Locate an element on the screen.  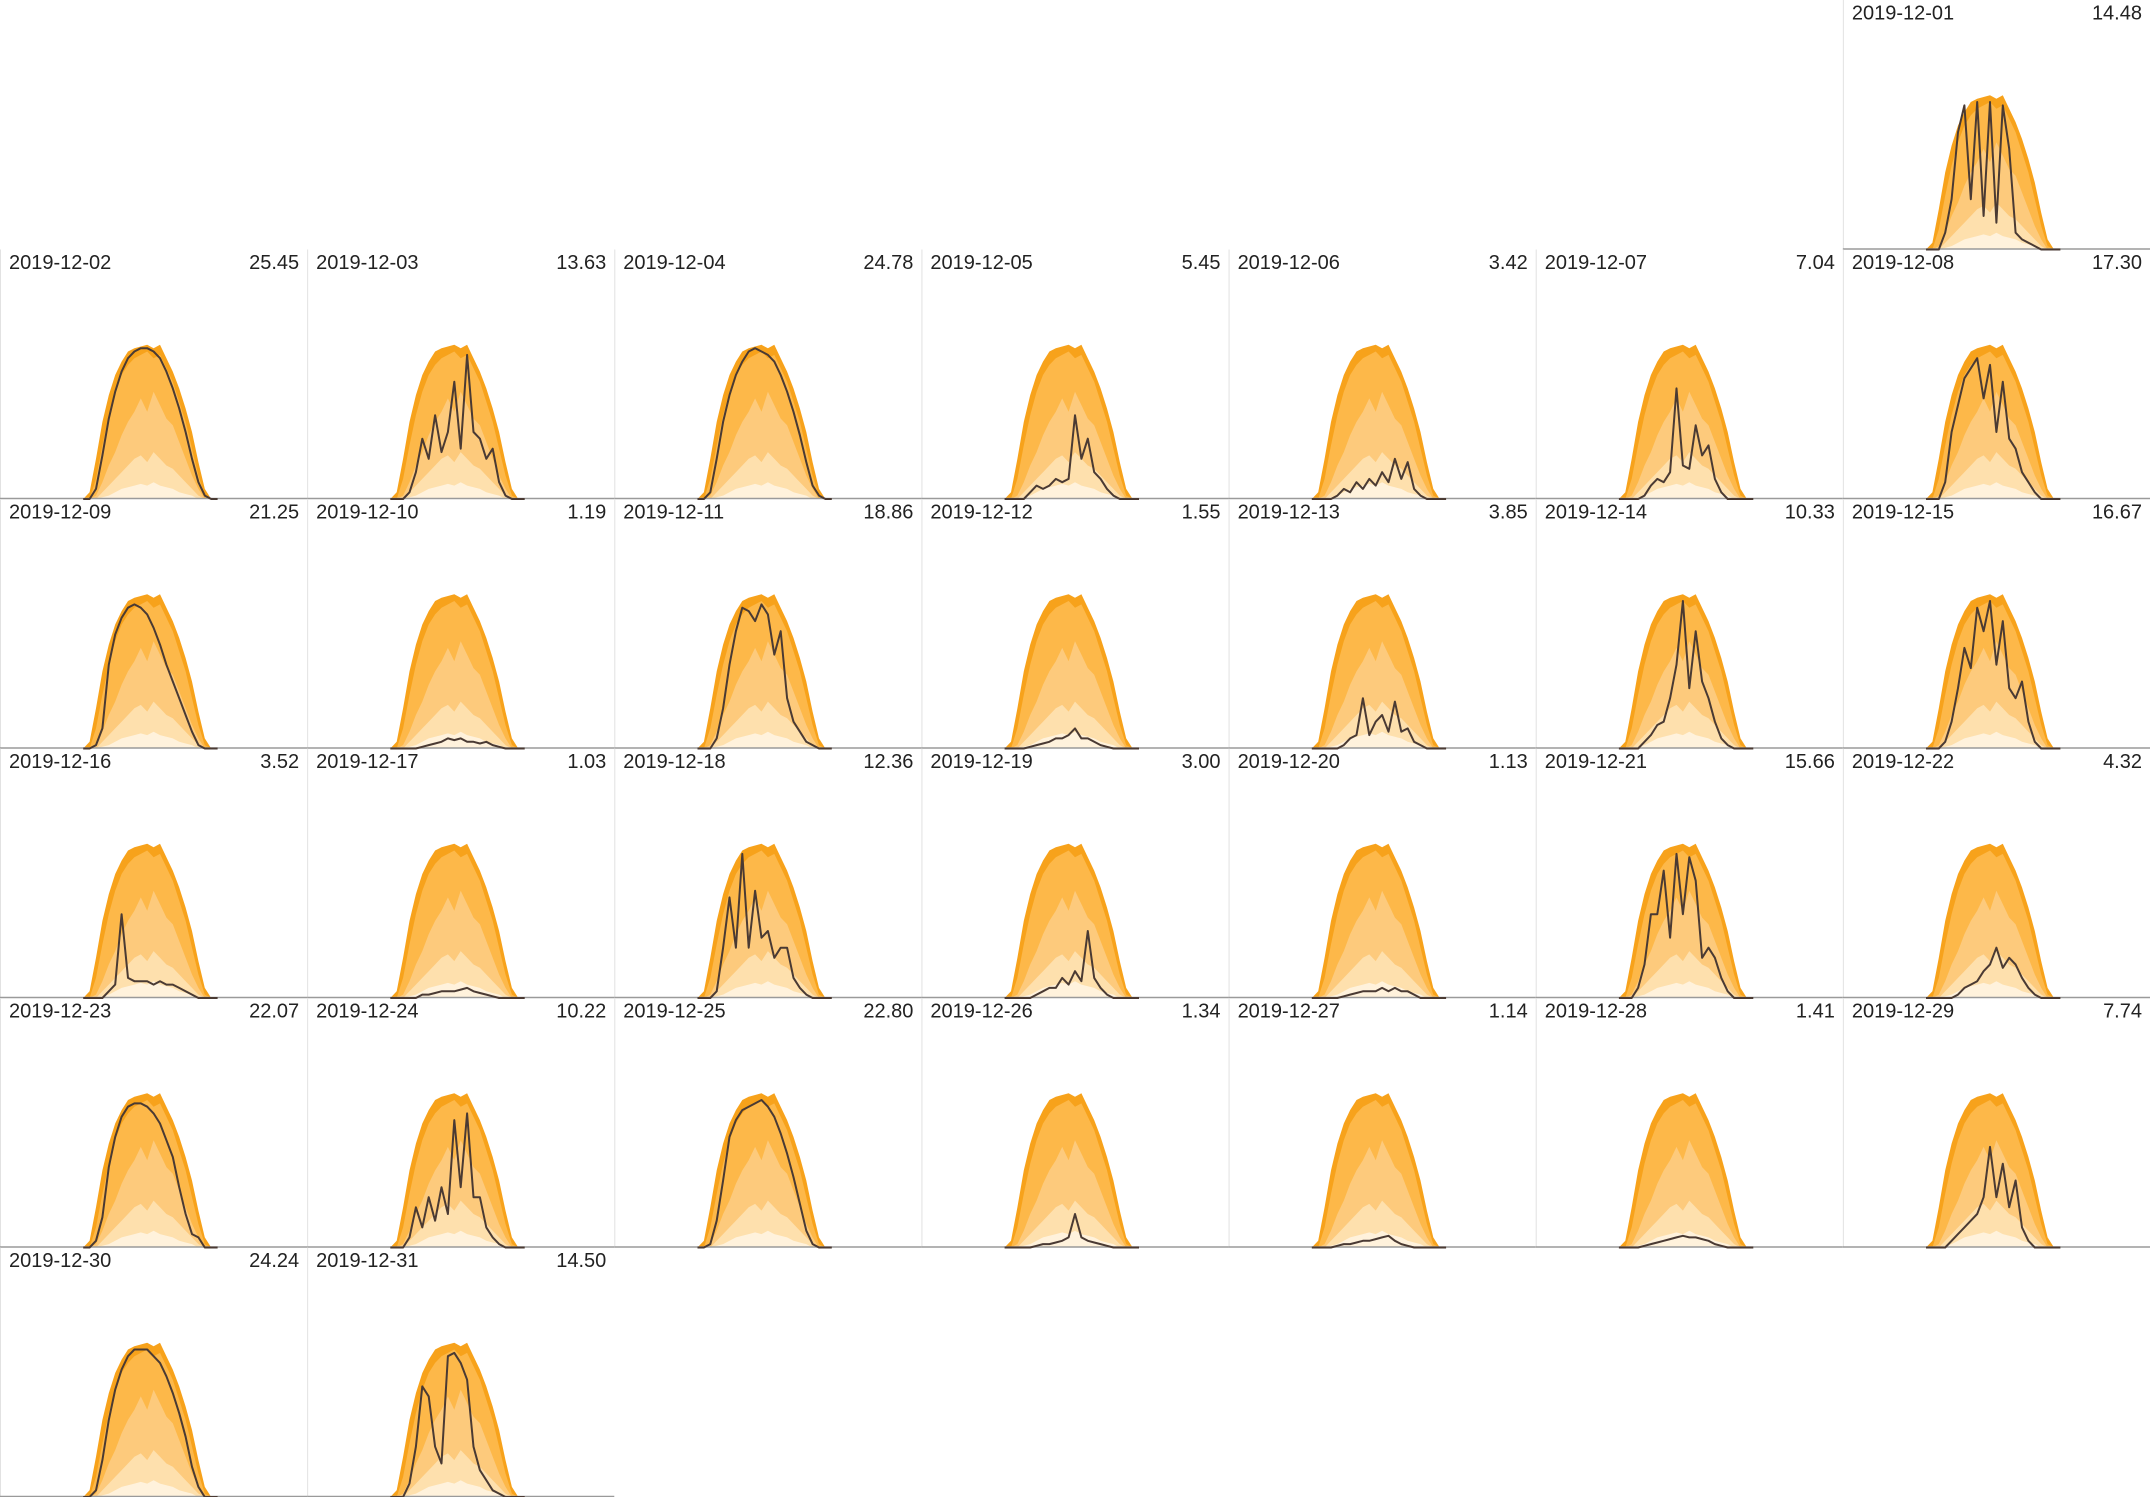
day-date: 2019-12-15 is located at coordinates (1903, 512).